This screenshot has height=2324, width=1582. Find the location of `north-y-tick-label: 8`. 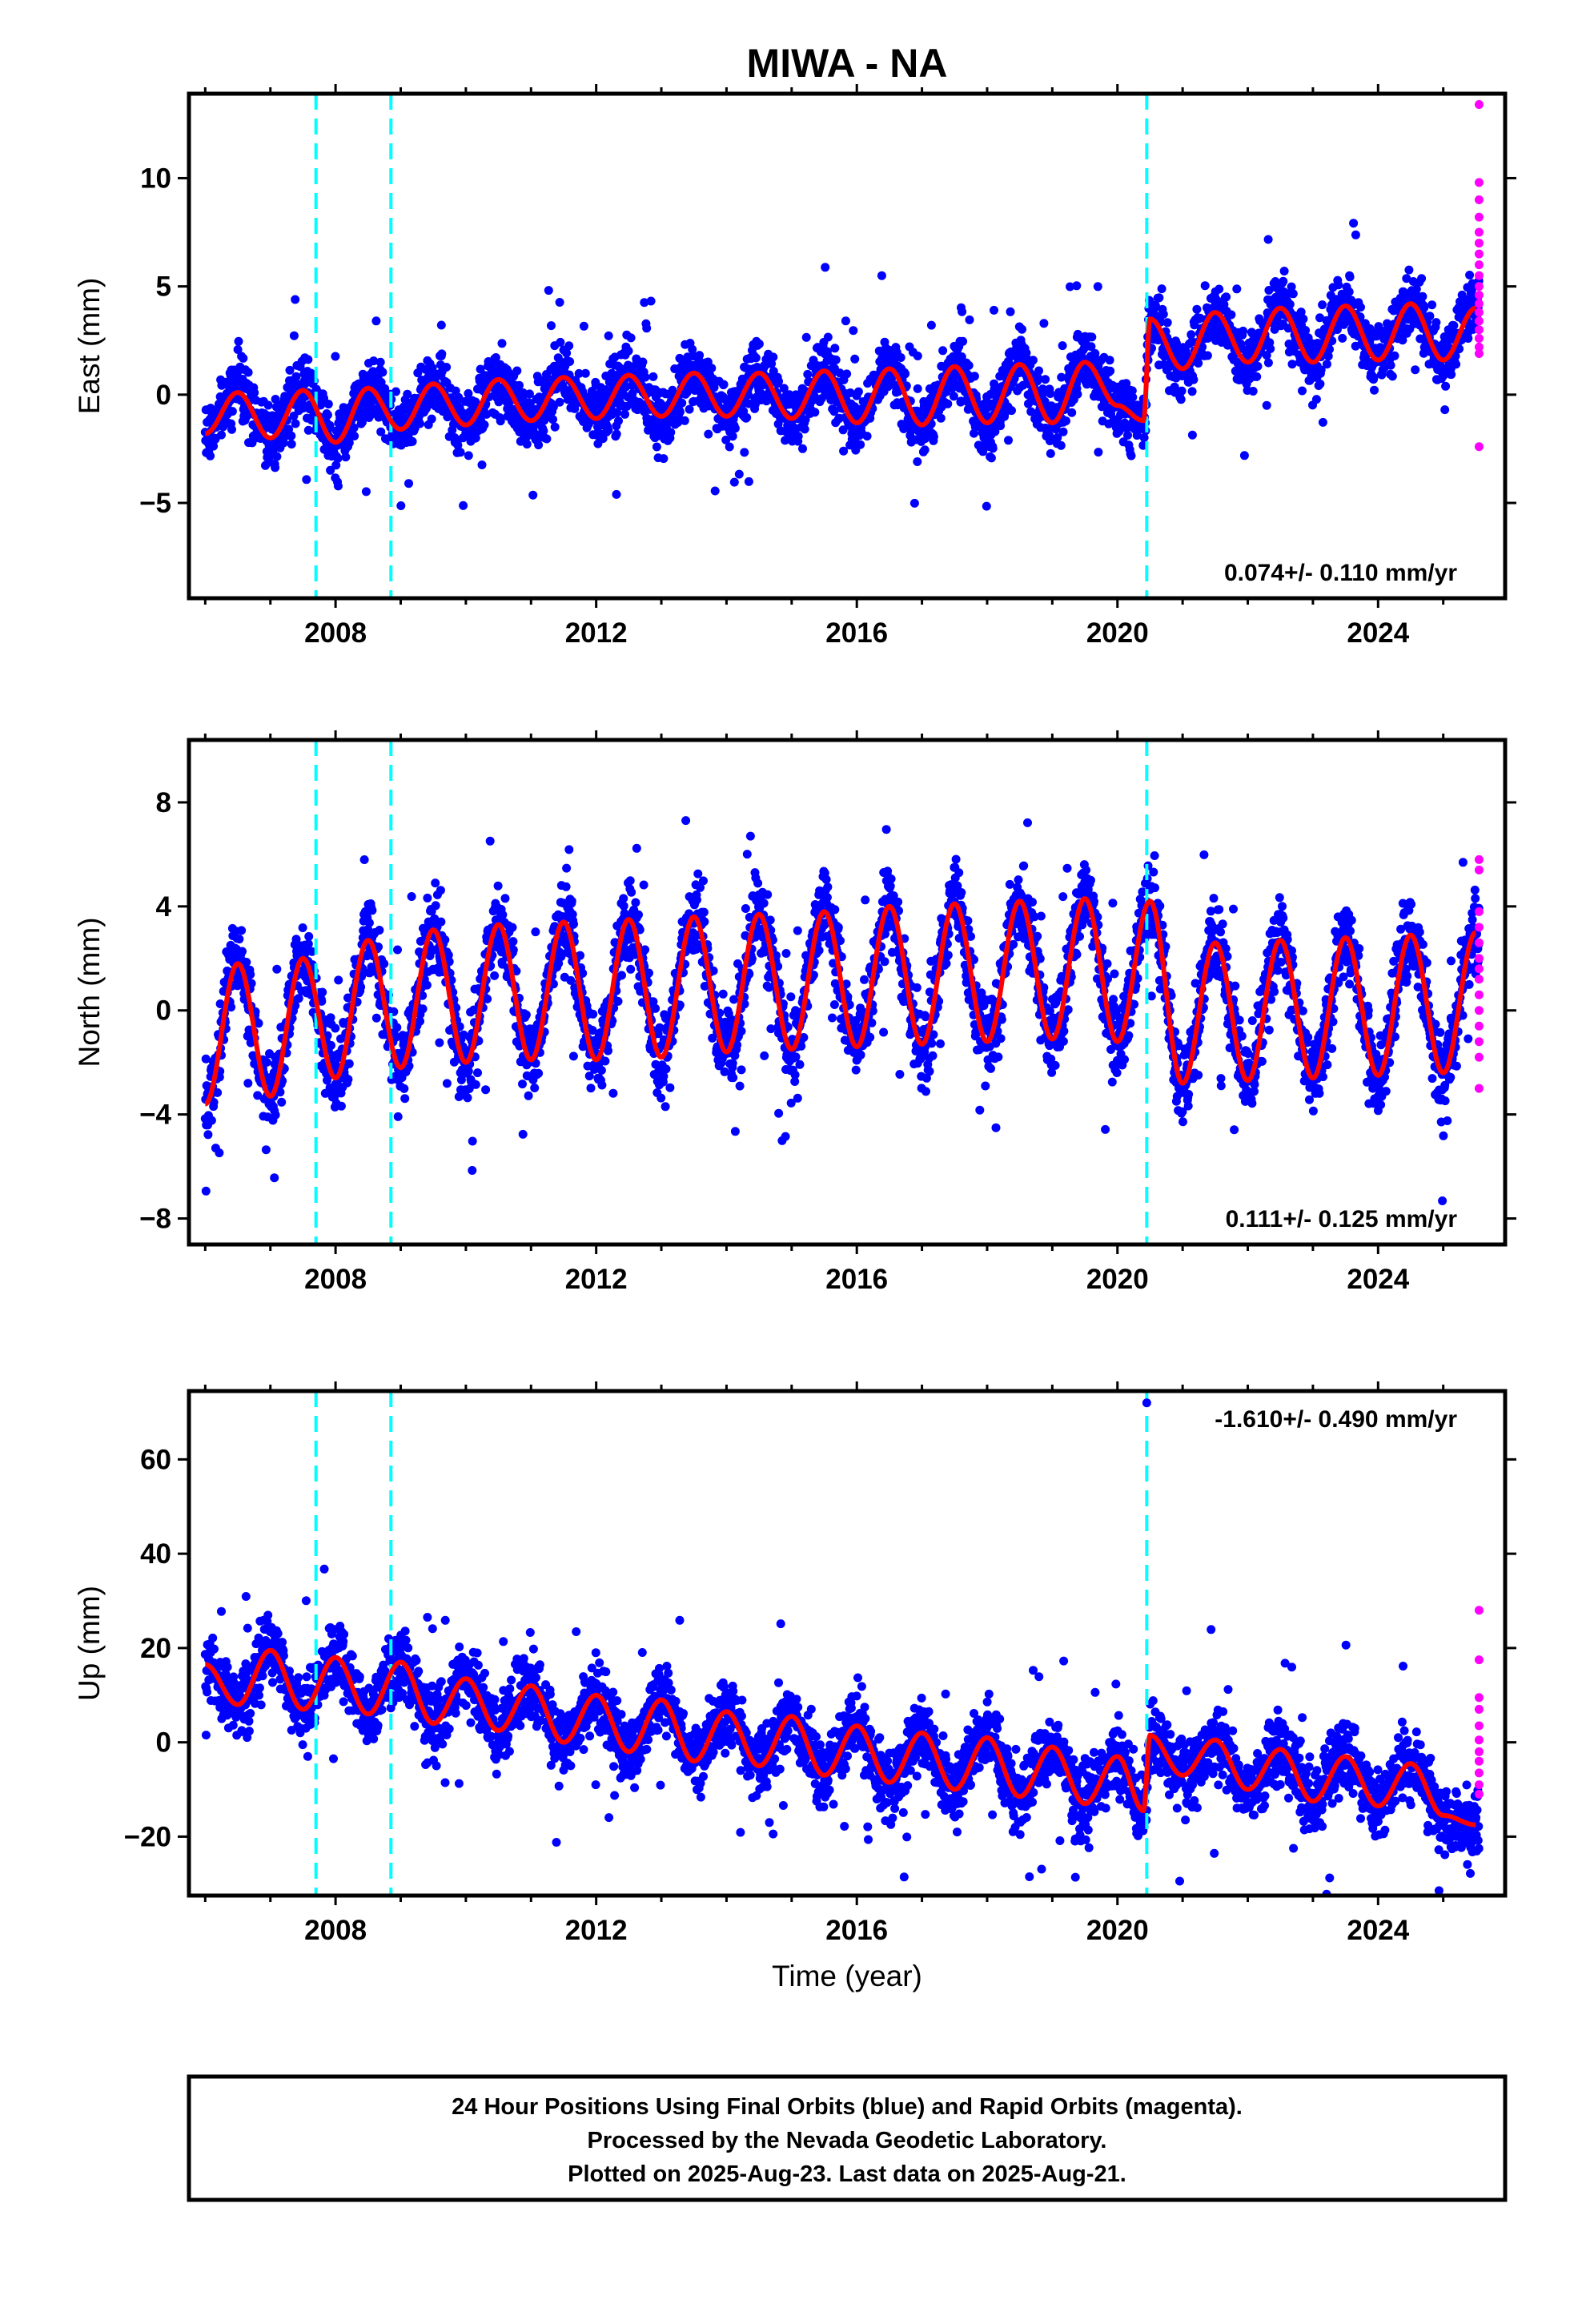

north-y-tick-label: 8 is located at coordinates (164, 802).